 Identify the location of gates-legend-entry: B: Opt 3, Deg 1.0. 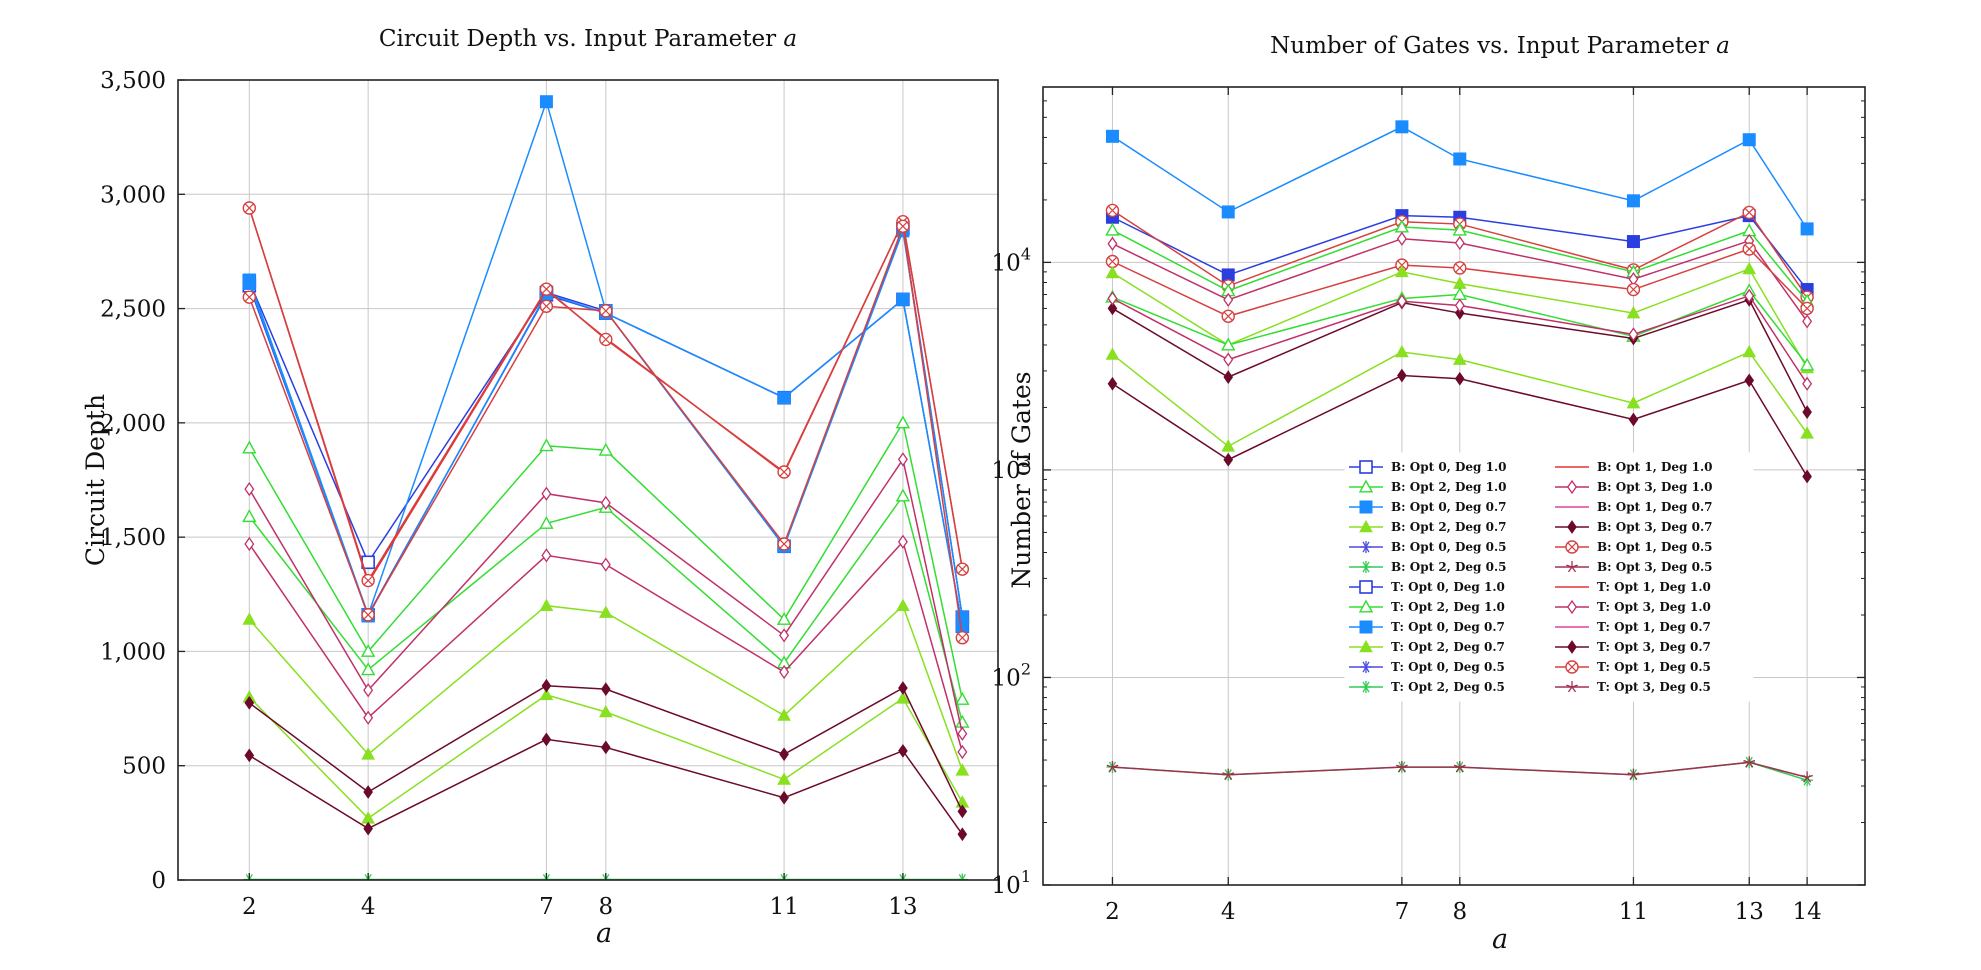
(1634, 487).